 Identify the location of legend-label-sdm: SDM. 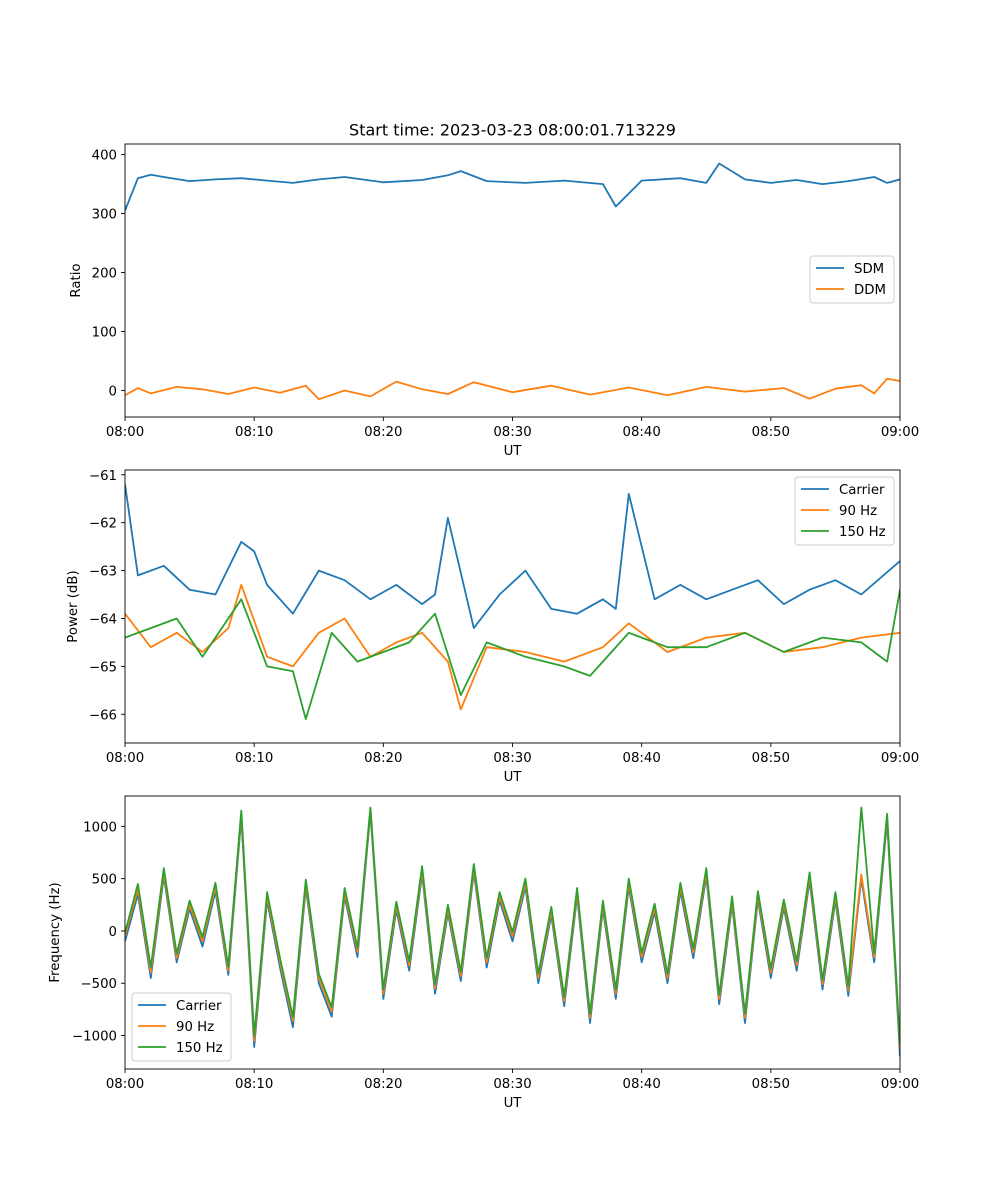
(869, 269).